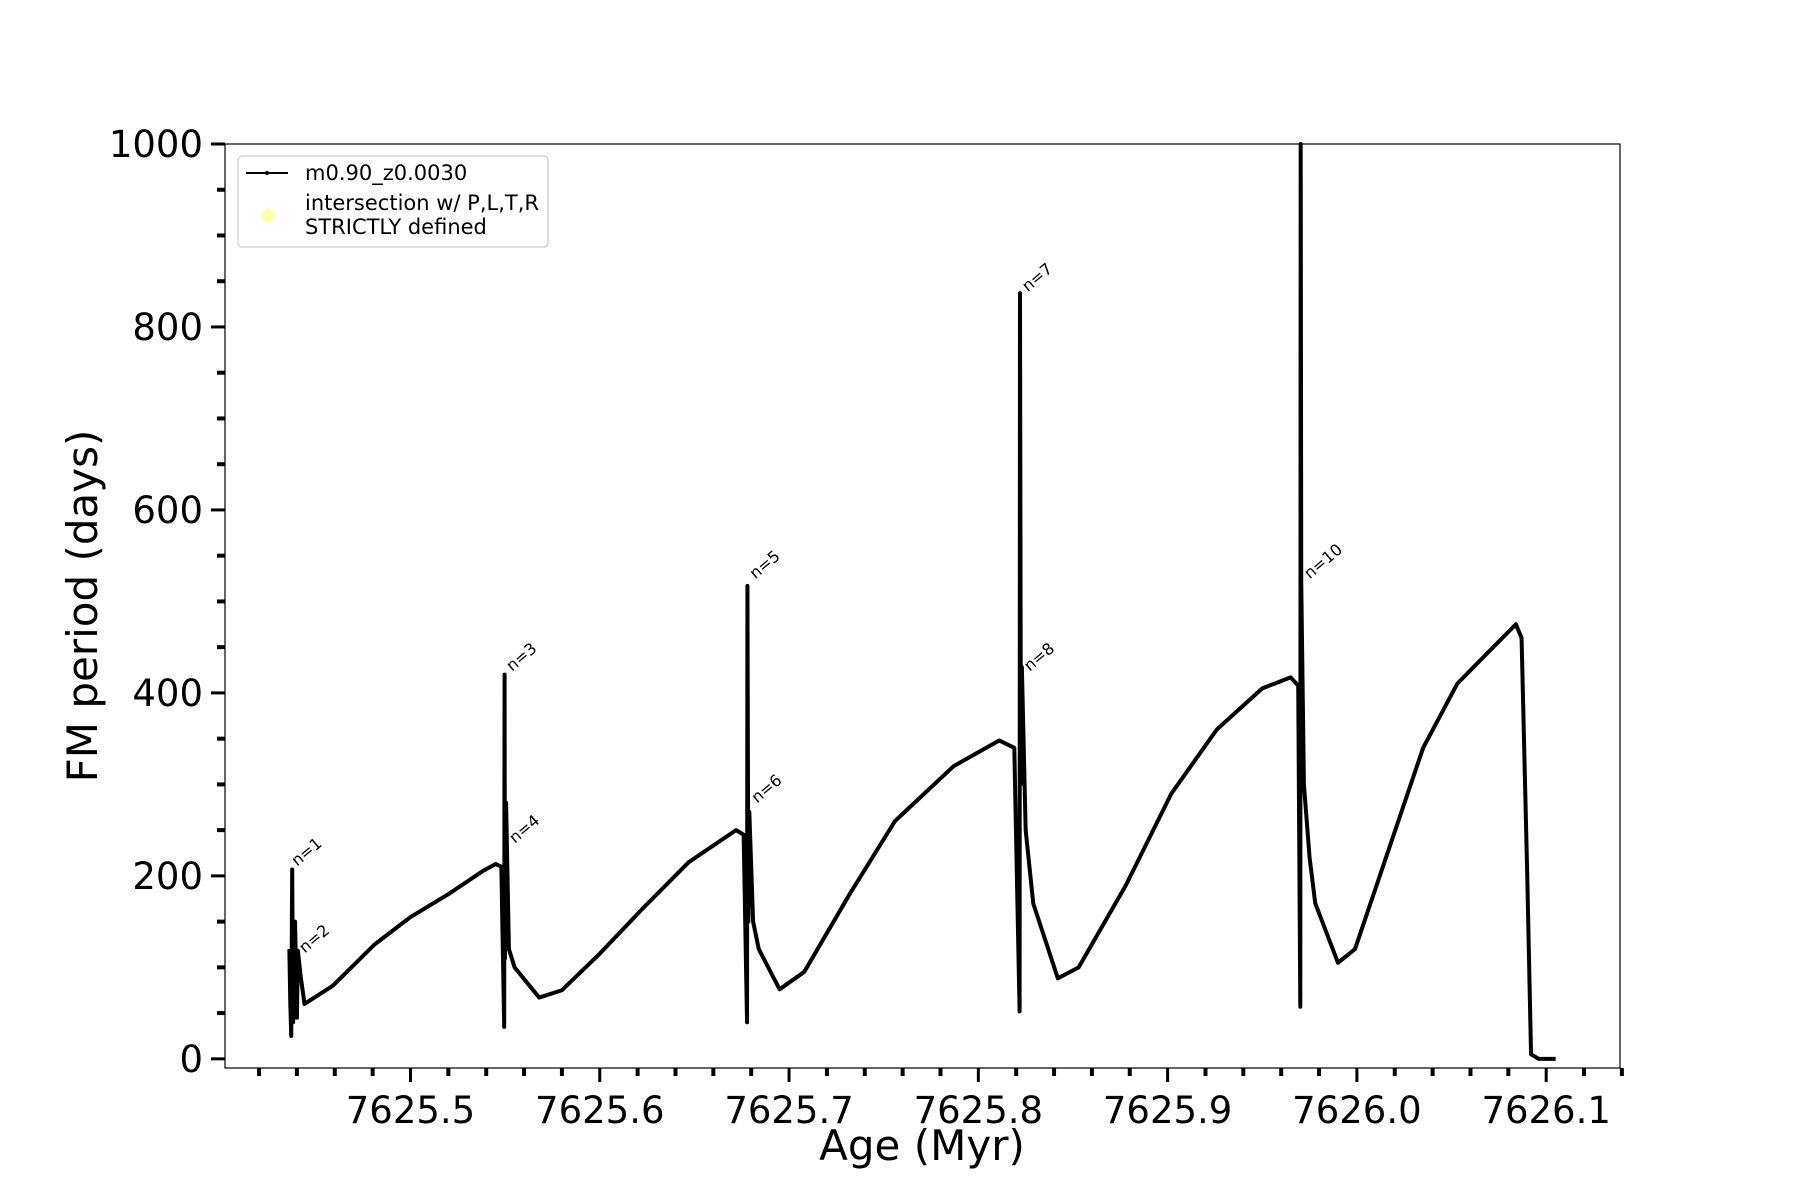  I want to click on x-axis-label: Age (Myr), so click(922, 1145).